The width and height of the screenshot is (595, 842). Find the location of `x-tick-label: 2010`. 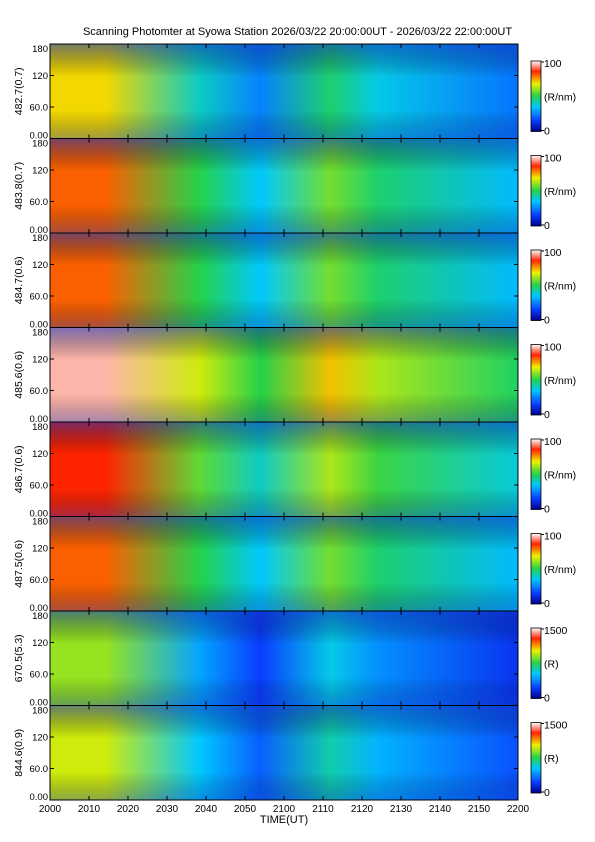

x-tick-label: 2010 is located at coordinates (89, 809).